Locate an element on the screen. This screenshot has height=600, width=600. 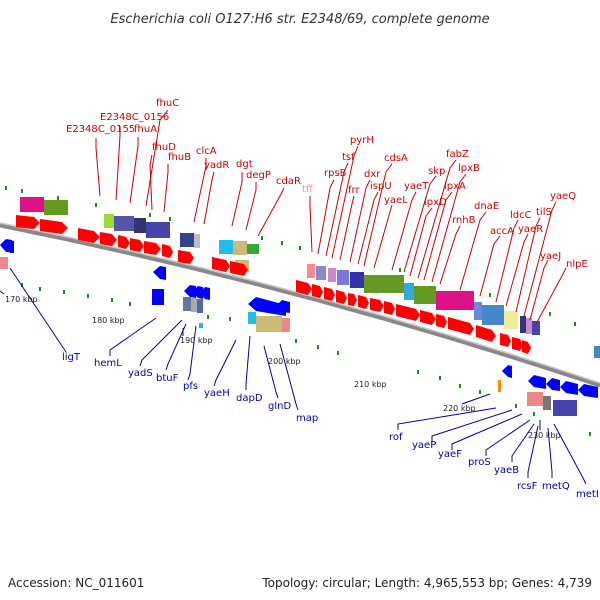
tick-label: 230 kbp is located at coordinates (544, 435).